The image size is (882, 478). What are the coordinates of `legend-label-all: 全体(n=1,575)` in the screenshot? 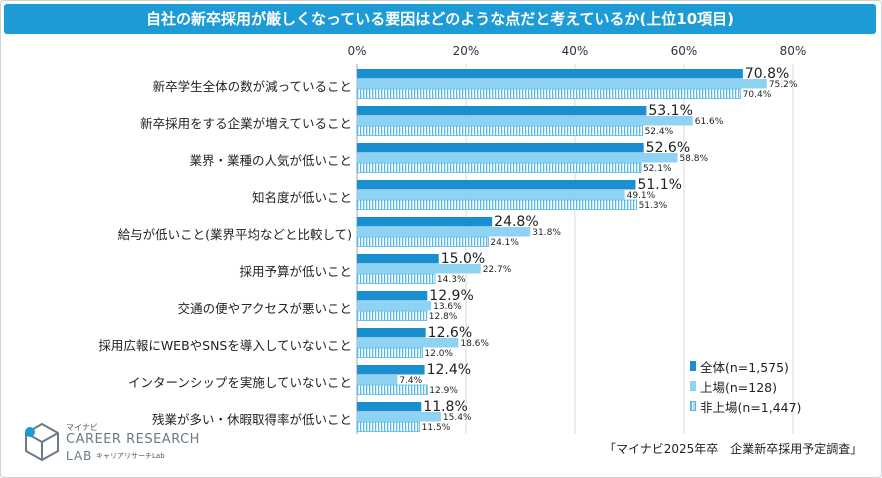 It's located at (744, 367).